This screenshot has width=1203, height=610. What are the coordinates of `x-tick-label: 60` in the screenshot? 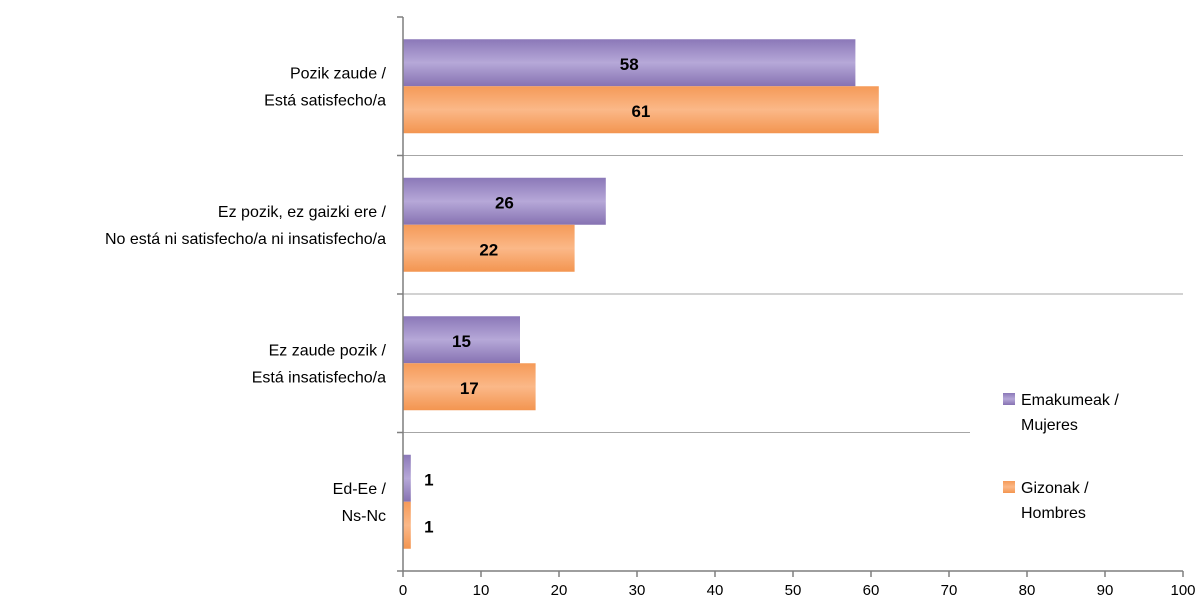 It's located at (871, 590).